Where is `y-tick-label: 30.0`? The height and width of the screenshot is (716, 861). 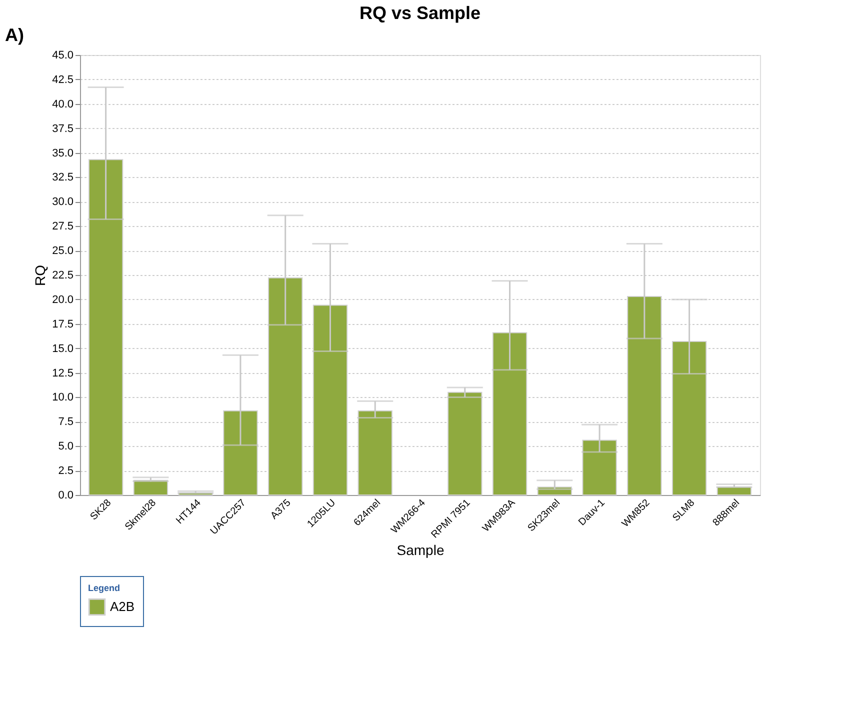
y-tick-label: 30.0 is located at coordinates (63, 202).